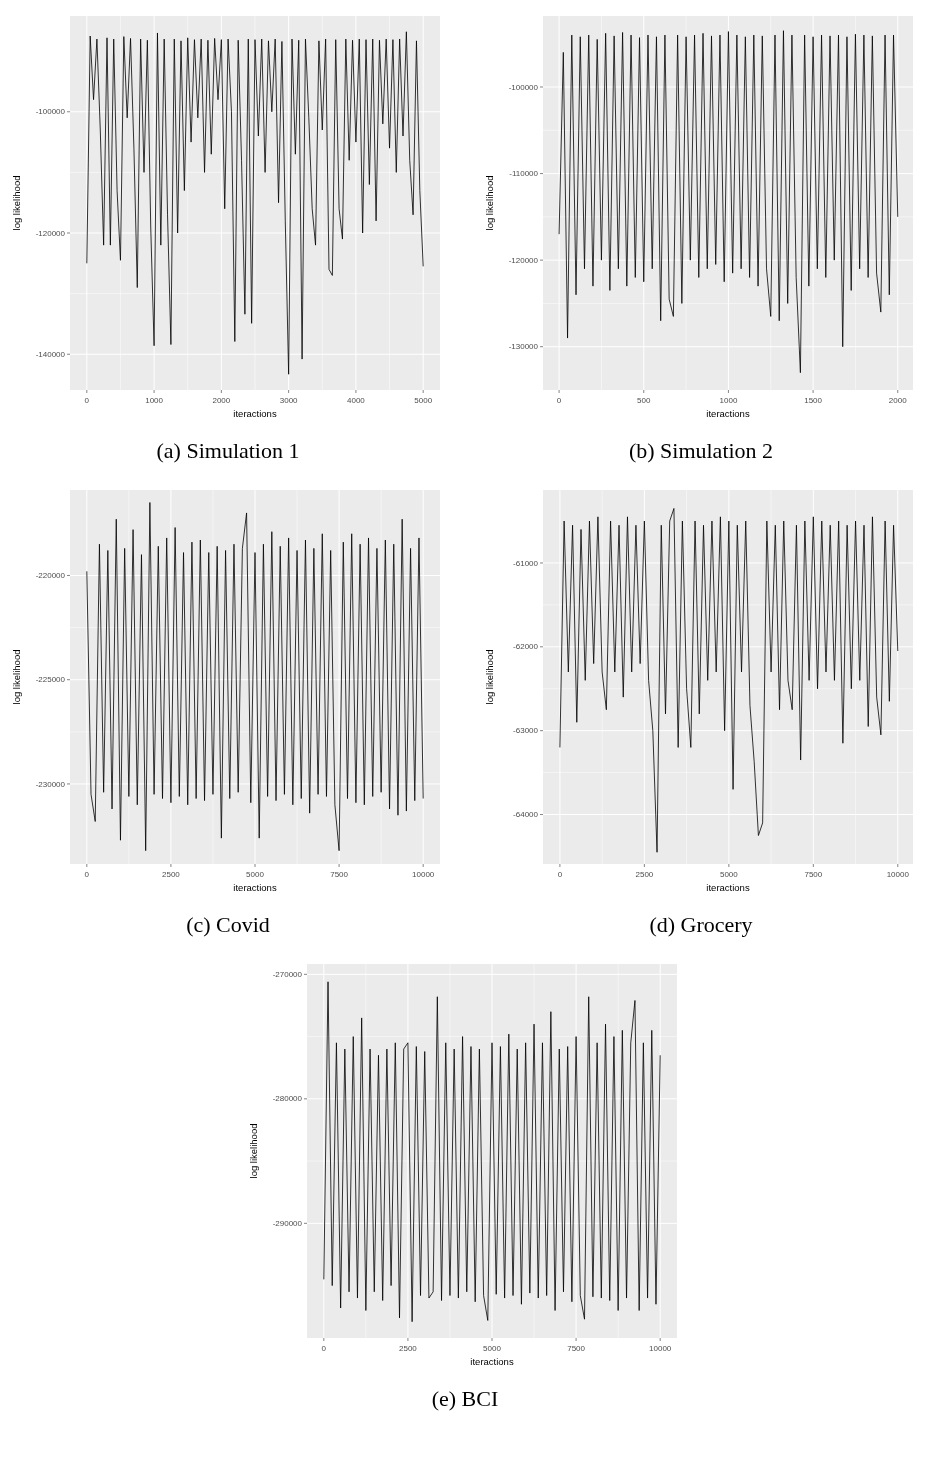 The image size is (929, 1466). I want to click on x-tick-label: 1500, so click(813, 400).